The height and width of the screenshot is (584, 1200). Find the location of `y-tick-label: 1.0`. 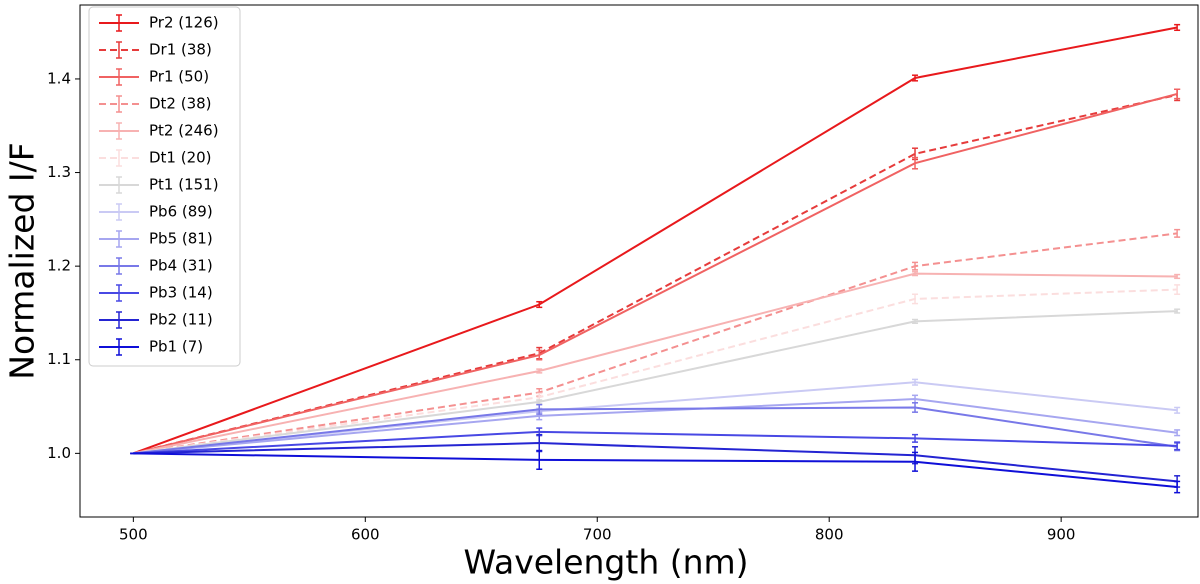

y-tick-label: 1.0 is located at coordinates (59, 453).